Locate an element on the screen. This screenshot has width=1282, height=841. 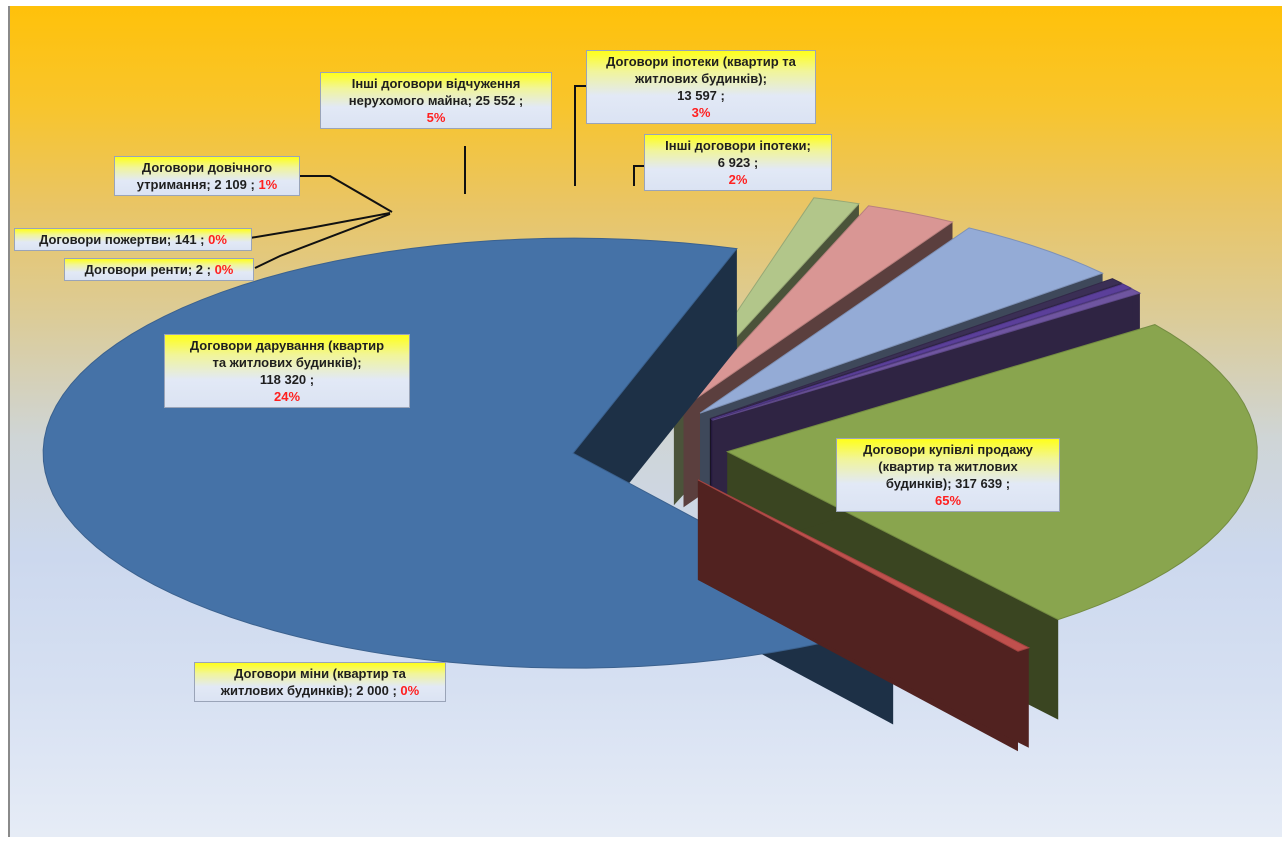
label-lifecare: Договори довічного утримання; 2 109 ; 1% is located at coordinates (207, 176).